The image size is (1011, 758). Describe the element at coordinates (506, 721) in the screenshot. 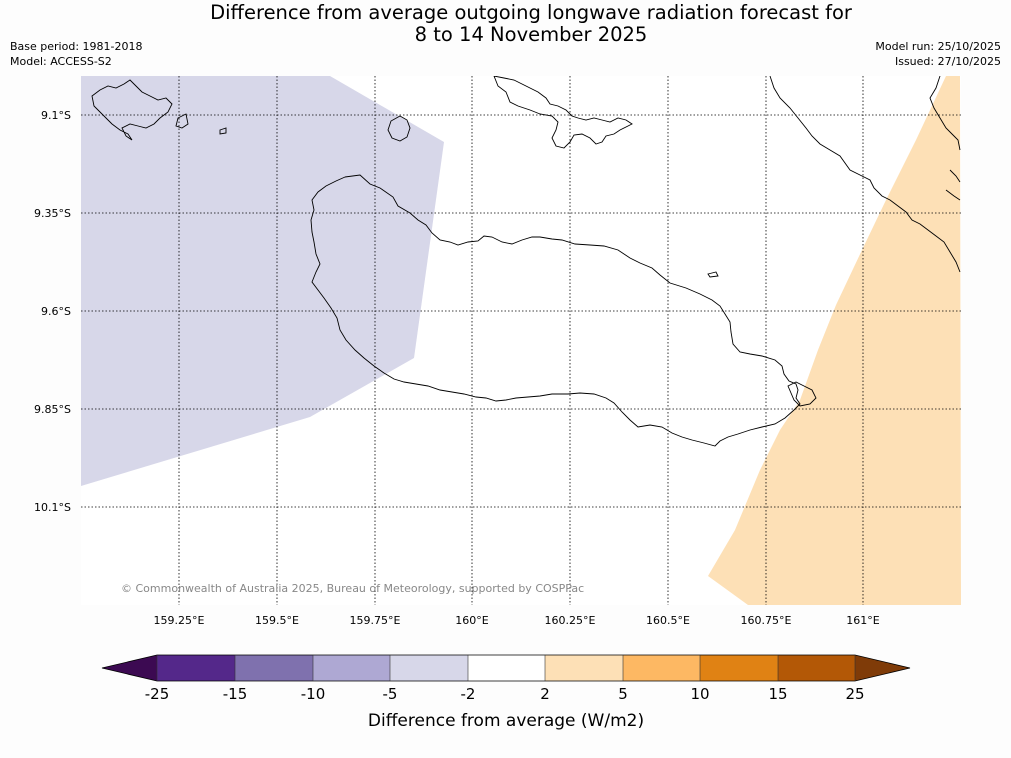

I see `colorbar-label: Difference from average (W/m2)` at that location.